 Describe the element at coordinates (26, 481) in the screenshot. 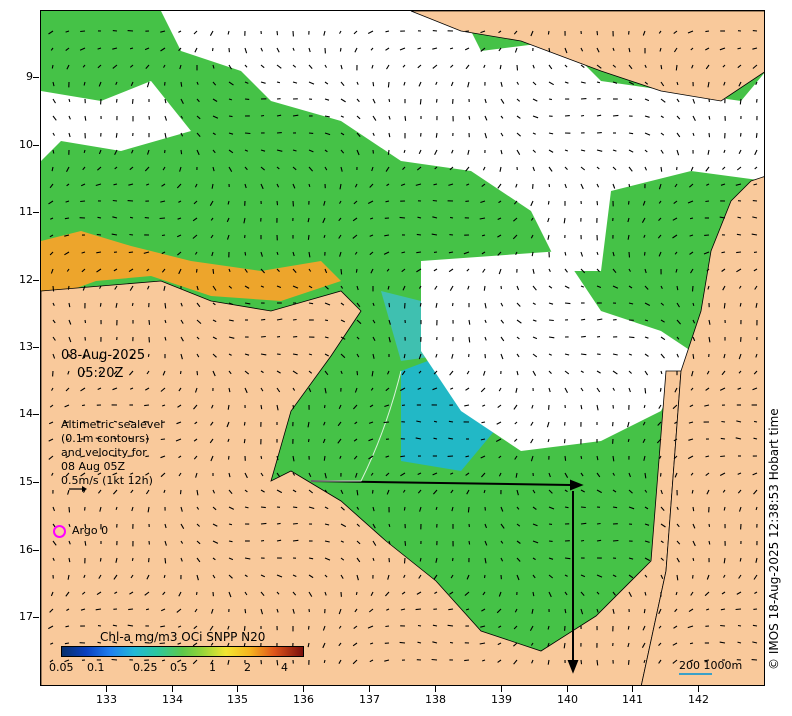

I see `lat-label: 15` at that location.